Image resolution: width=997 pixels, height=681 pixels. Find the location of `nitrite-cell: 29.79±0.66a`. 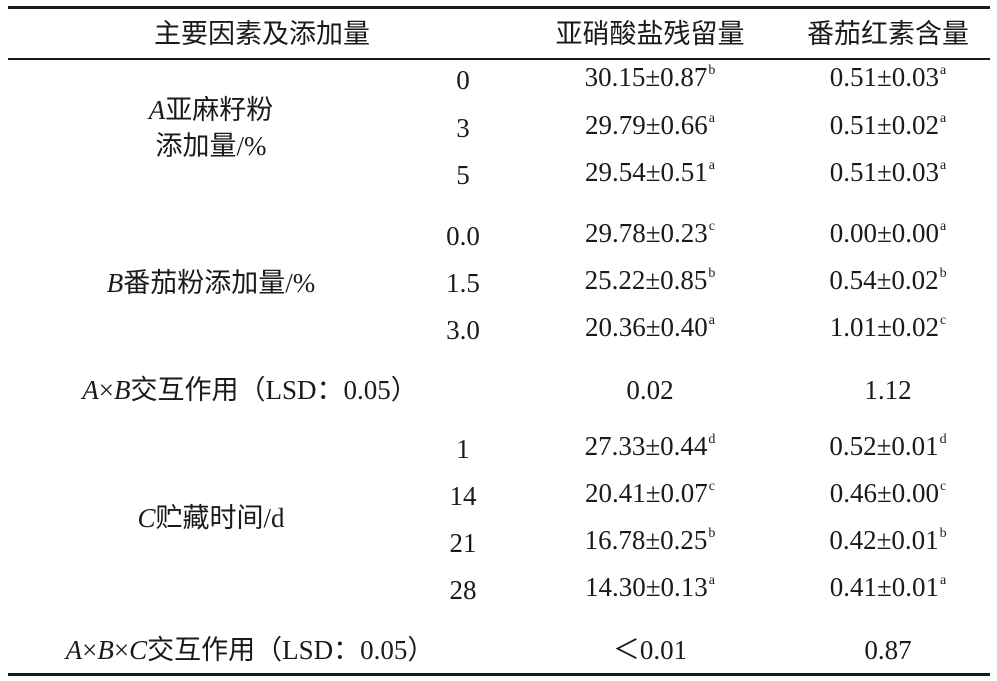

nitrite-cell: 29.79±0.66a is located at coordinates (650, 128).